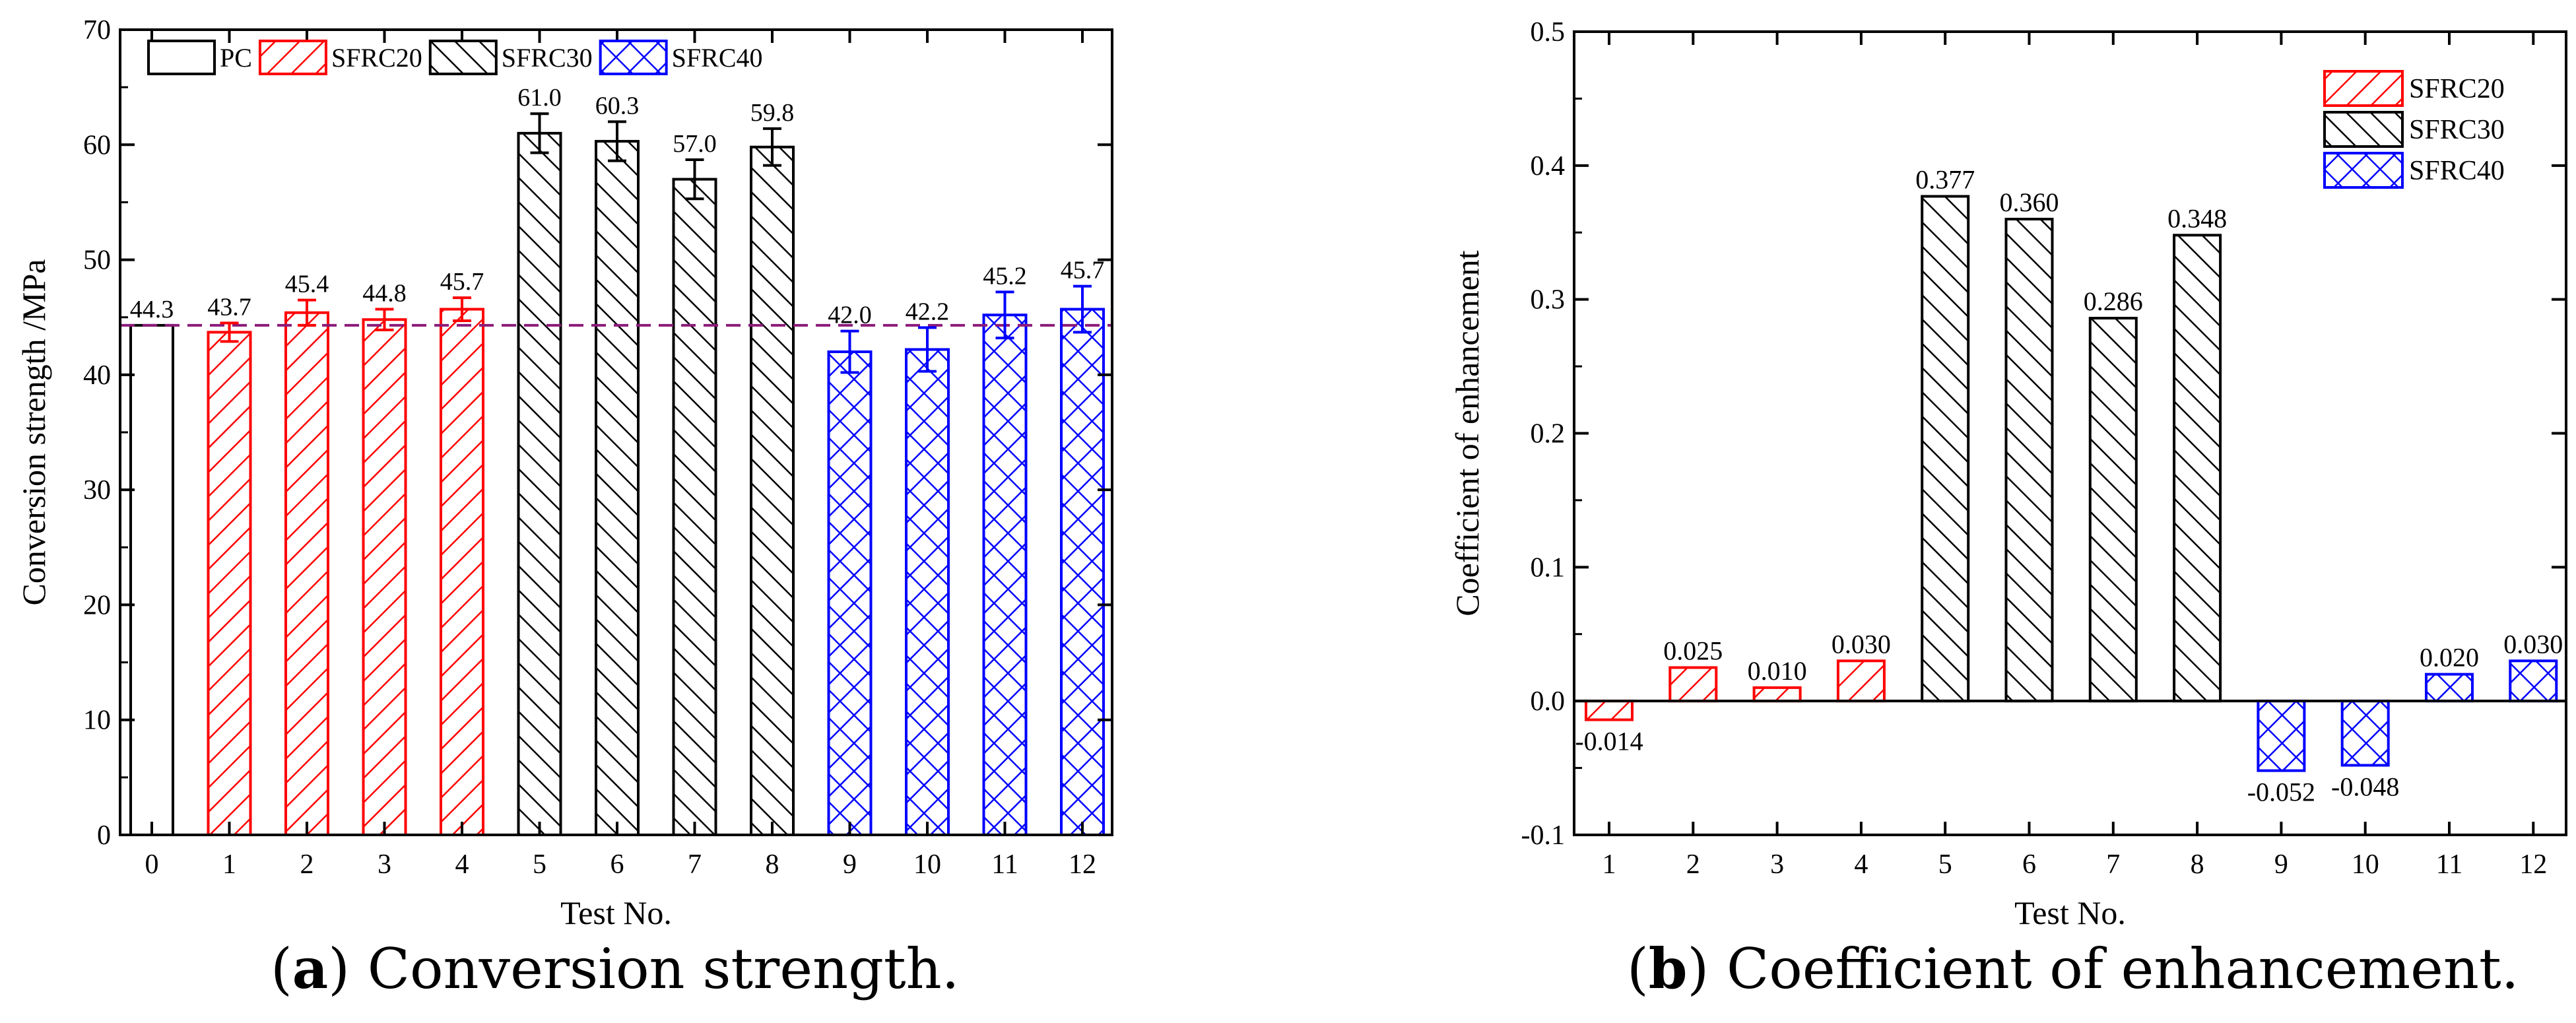 This screenshot has height=1023, width=2576. Describe the element at coordinates (384, 294) in the screenshot. I see `data-label-test-3: 44.8` at that location.